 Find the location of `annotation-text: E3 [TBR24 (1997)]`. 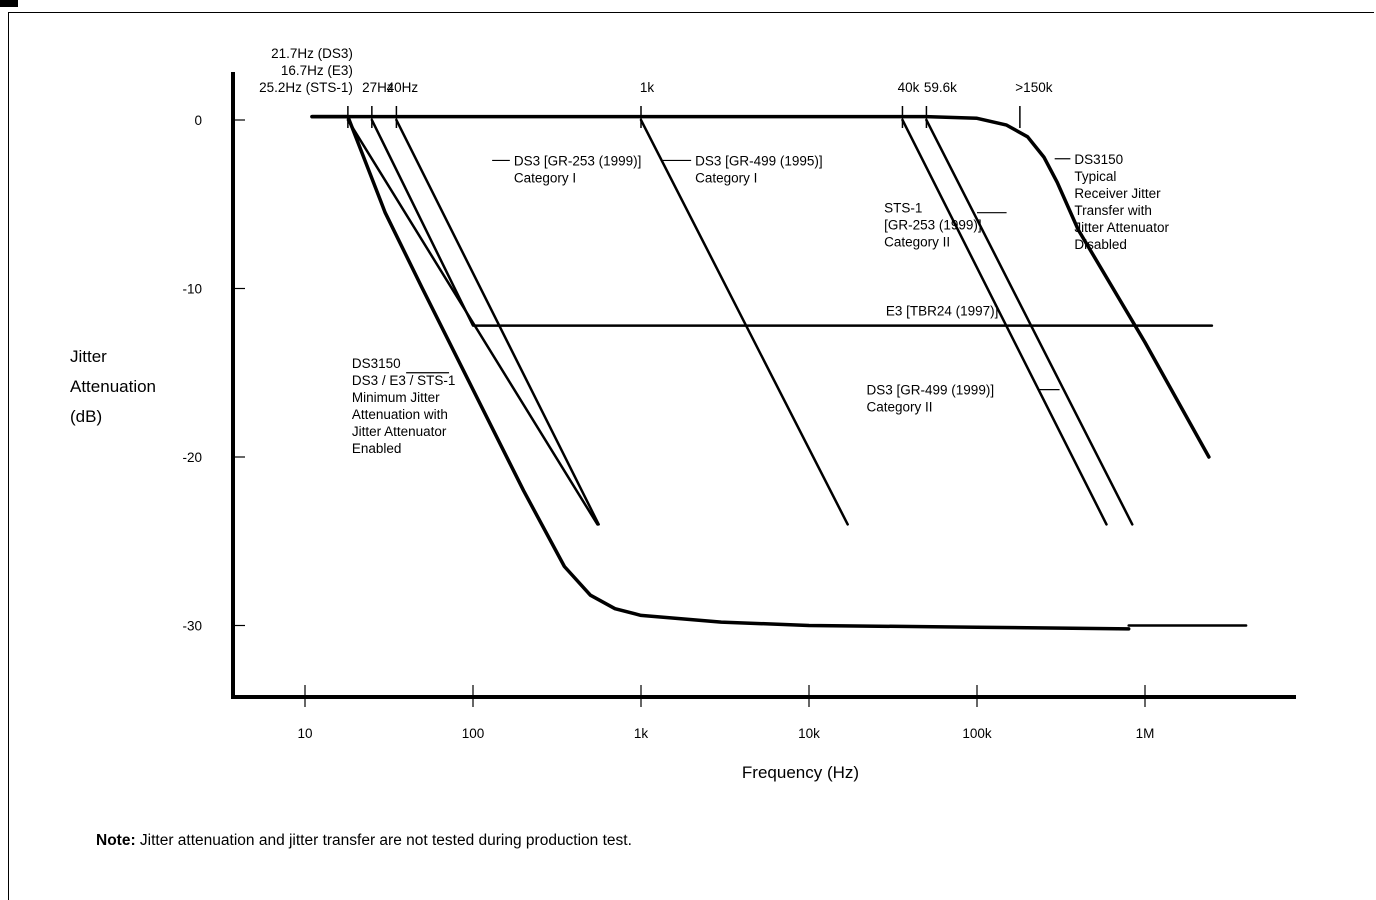

annotation-text: E3 [TBR24 (1997)] is located at coordinates (942, 310).